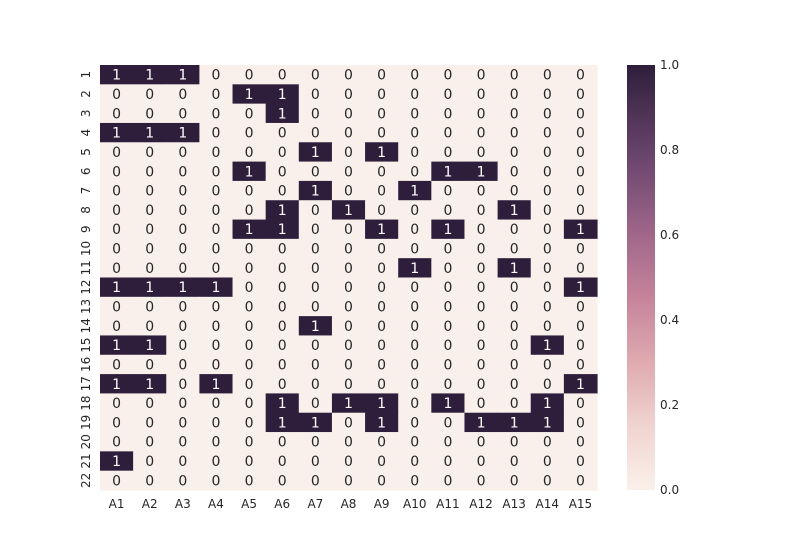 Image resolution: width=800 pixels, height=554 pixels. Describe the element at coordinates (183, 504) in the screenshot. I see `x-tick-label: A3` at that location.